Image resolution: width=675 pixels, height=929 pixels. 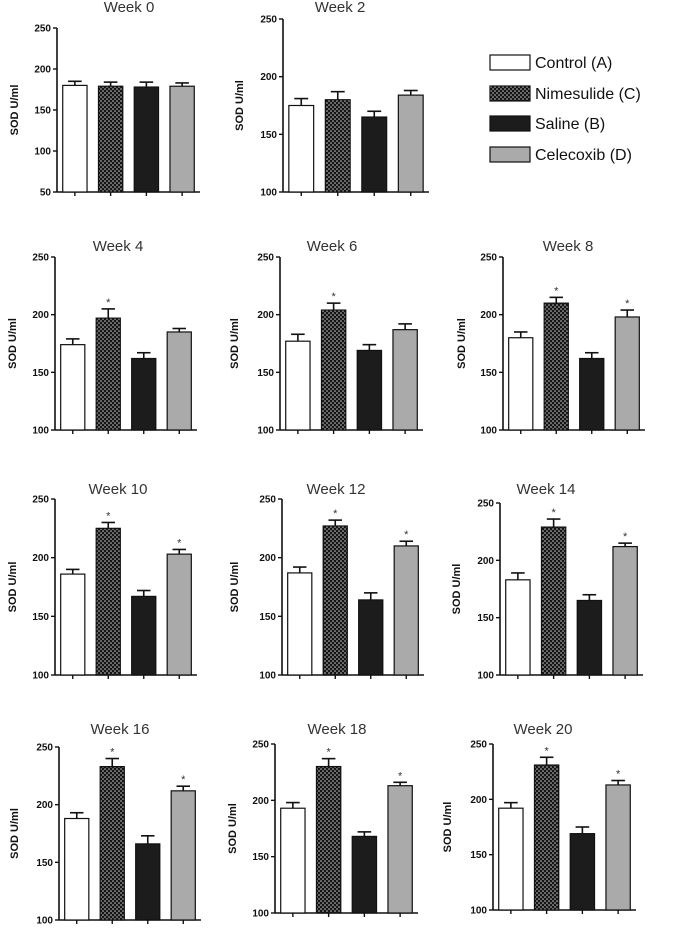 I want to click on chart-panel: Week 18 SOD U/ml 100 150 200 250 * *, so click(x=322, y=820).